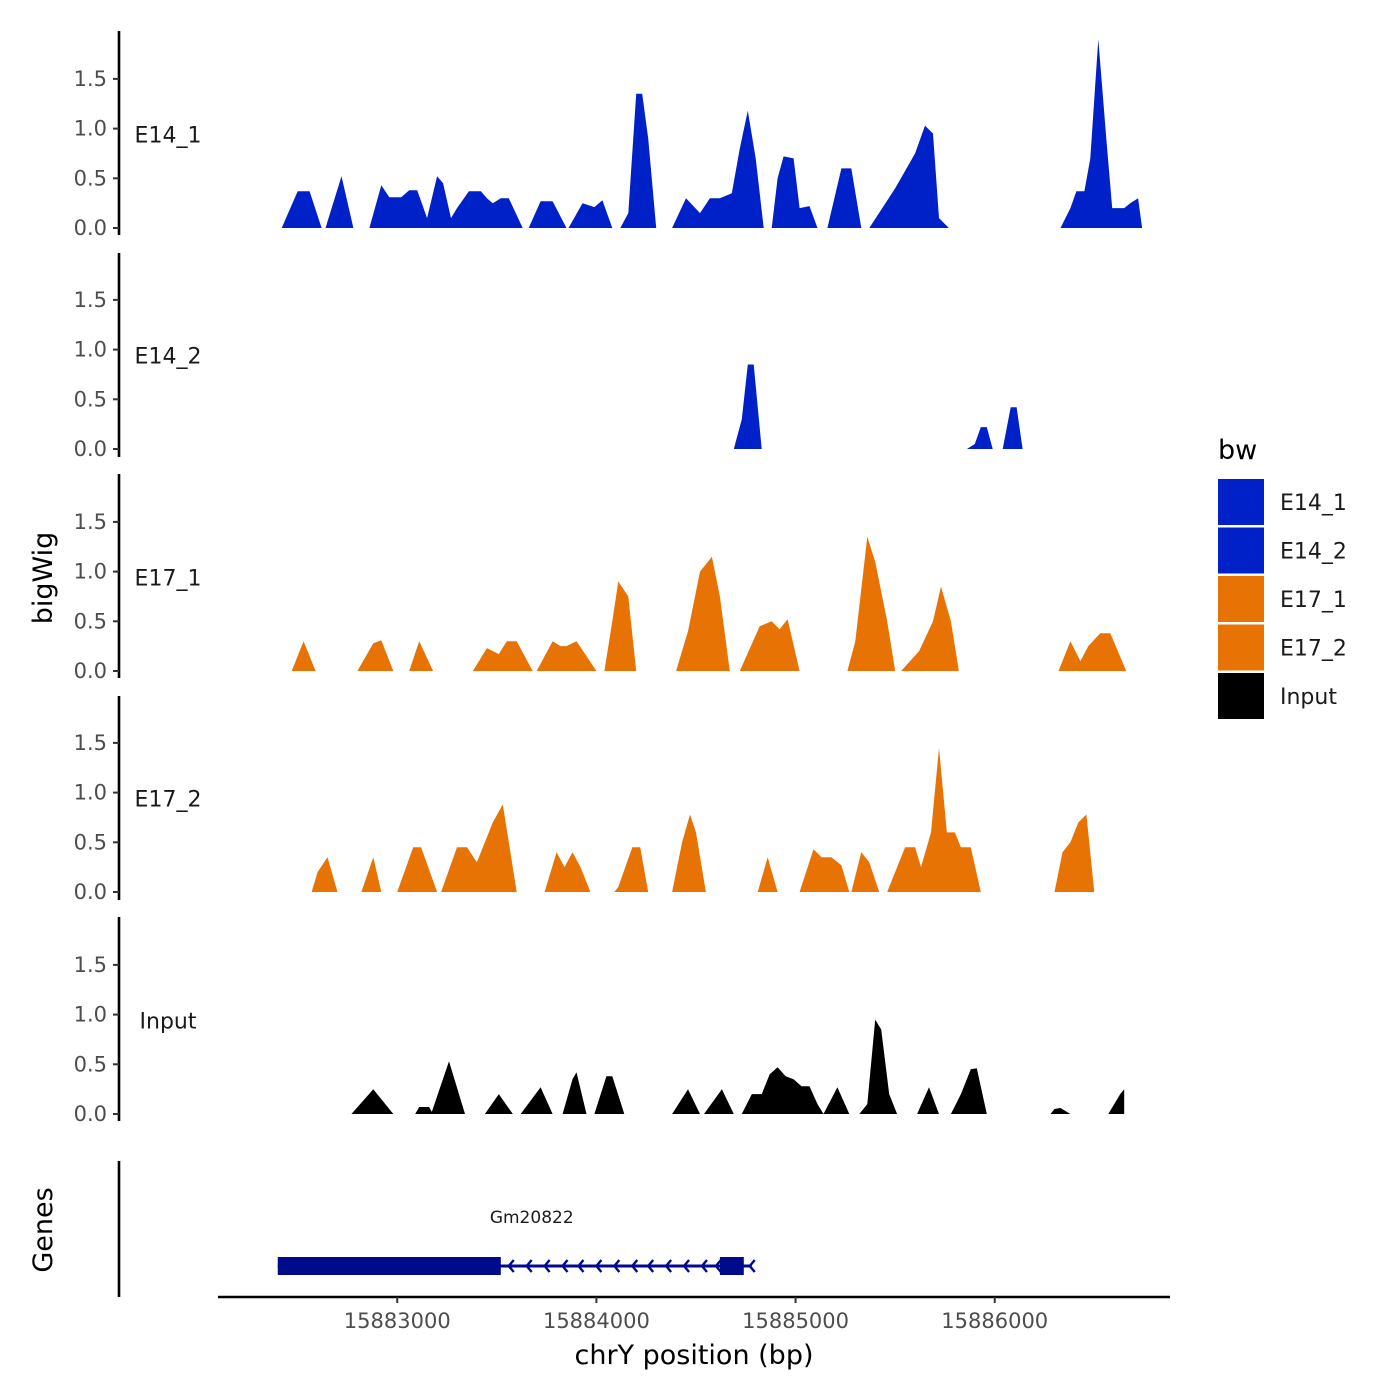  I want to click on track-label: E17_2, so click(168, 800).